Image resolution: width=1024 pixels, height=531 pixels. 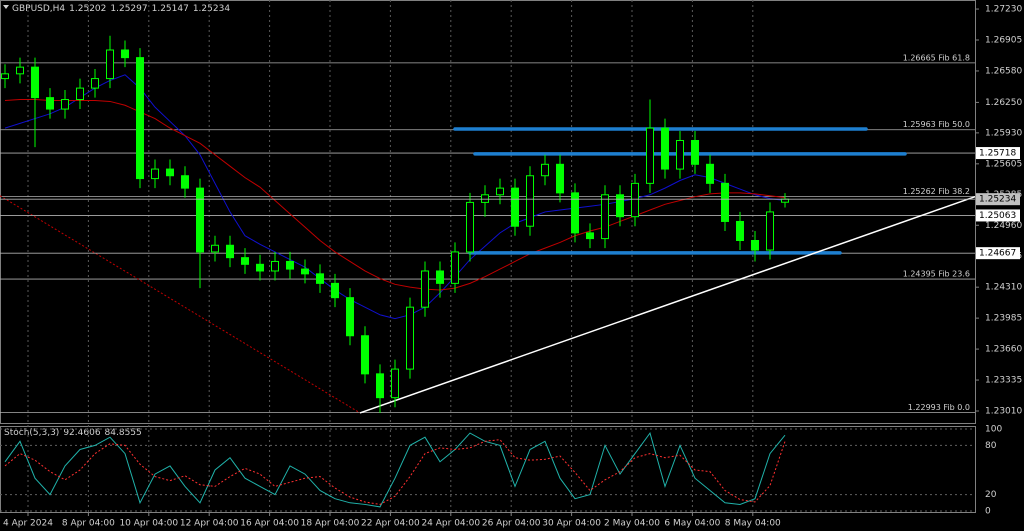 What do you see at coordinates (1003, 411) in the screenshot?
I see `y-tick-label: 1.23010` at bounding box center [1003, 411].